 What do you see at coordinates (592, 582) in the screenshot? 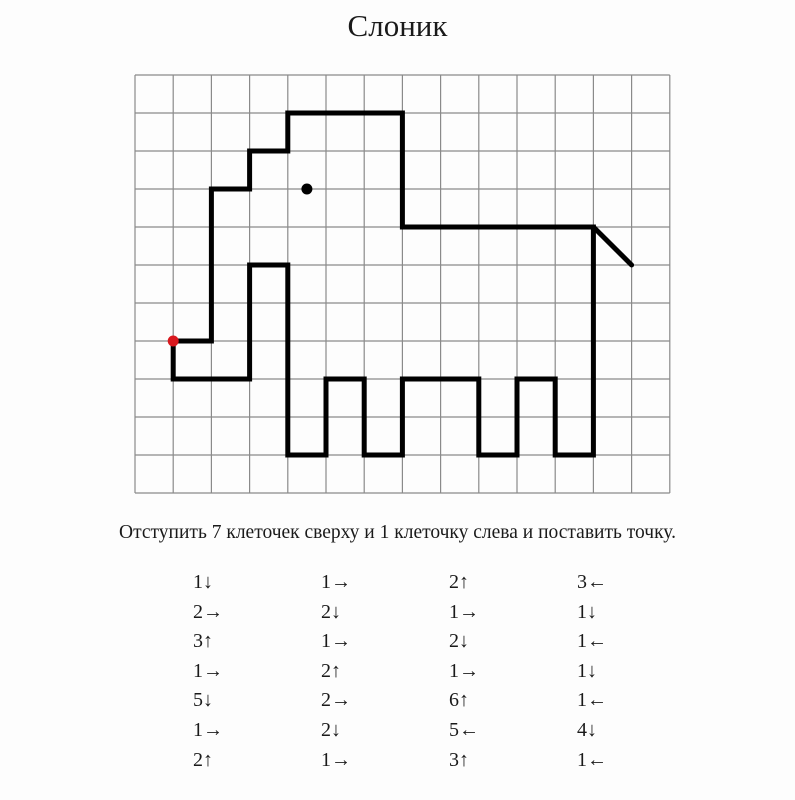
I see `step: 3←` at bounding box center [592, 582].